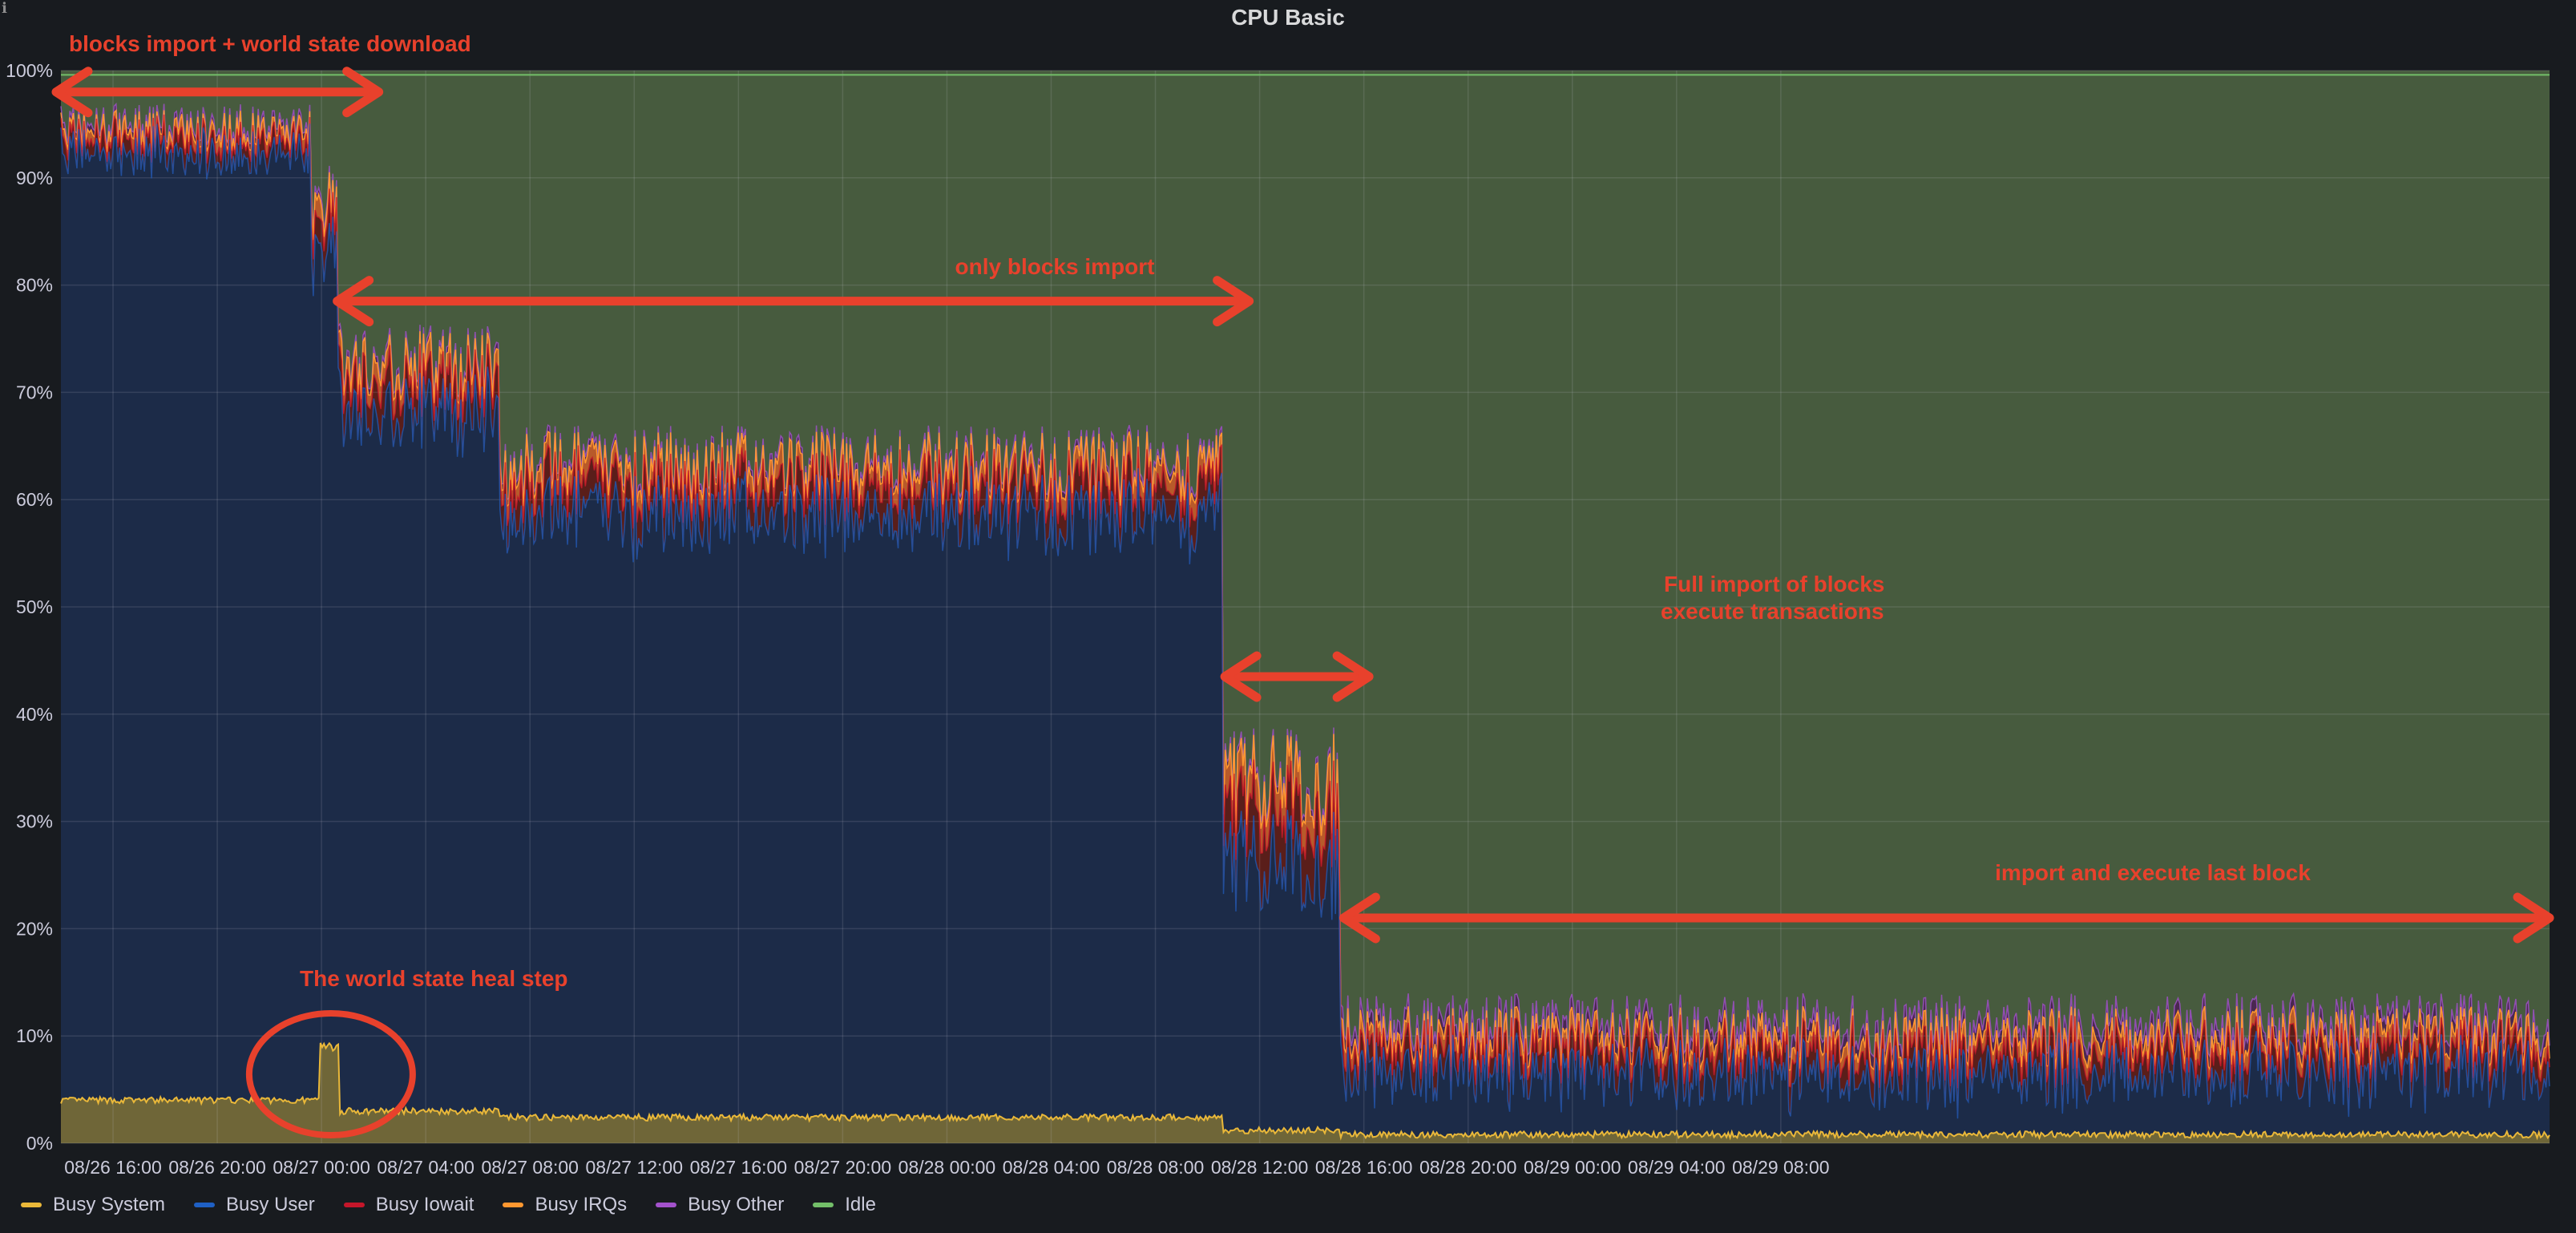  Describe the element at coordinates (35, 607) in the screenshot. I see `y-tick-label: 50%` at that location.